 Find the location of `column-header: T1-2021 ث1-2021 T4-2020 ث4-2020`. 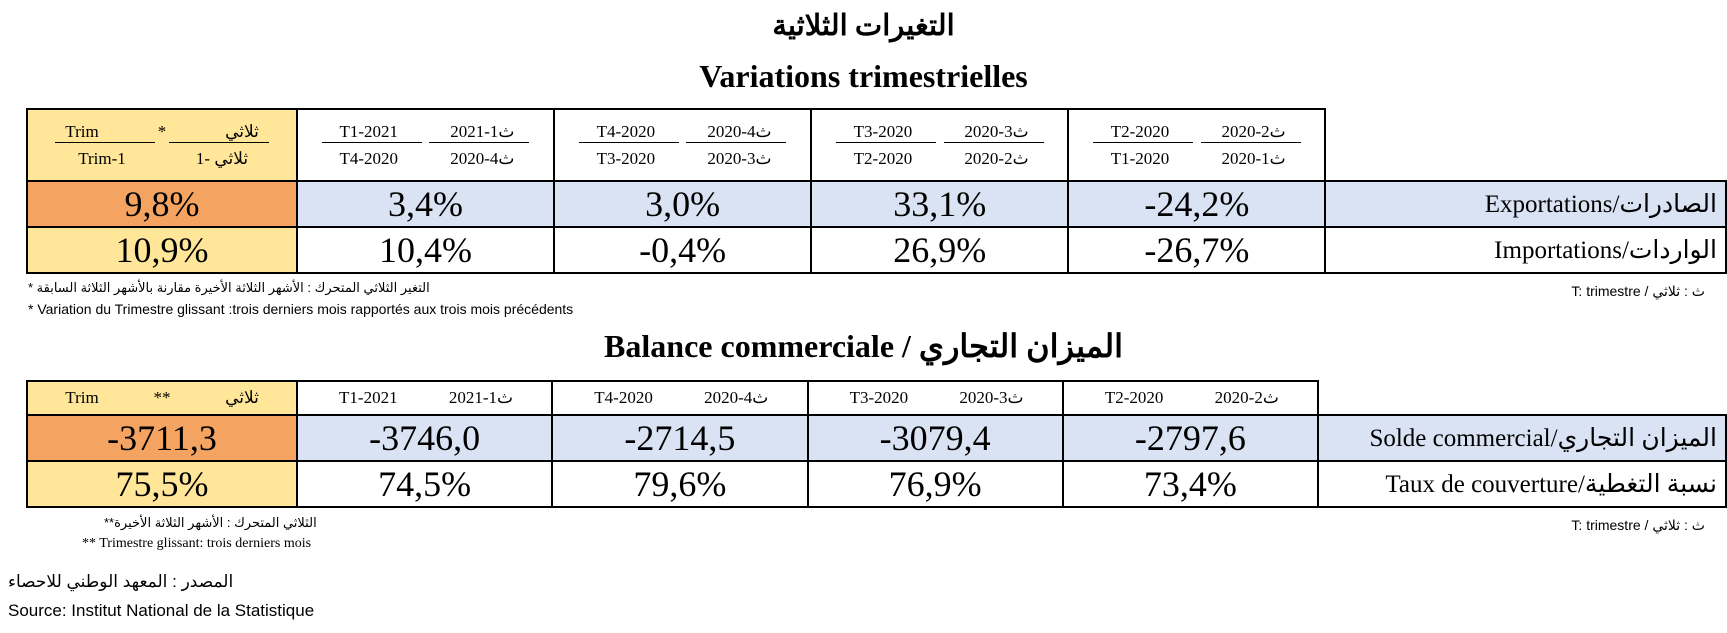

column-header: T1-2021 ث1-2021 T4-2020 ث4-2020 is located at coordinates (425, 145).